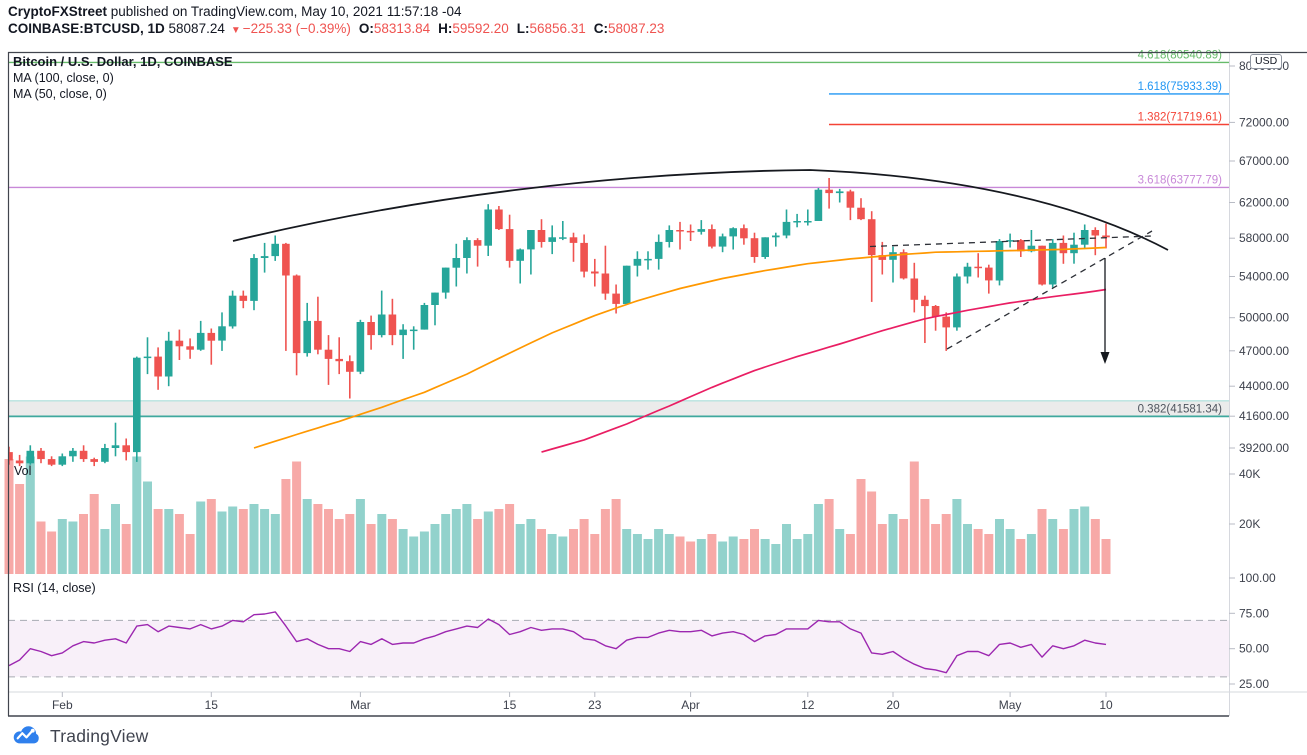 The image size is (1307, 755). What do you see at coordinates (1106, 705) in the screenshot?
I see `svg-text: 10` at bounding box center [1106, 705].